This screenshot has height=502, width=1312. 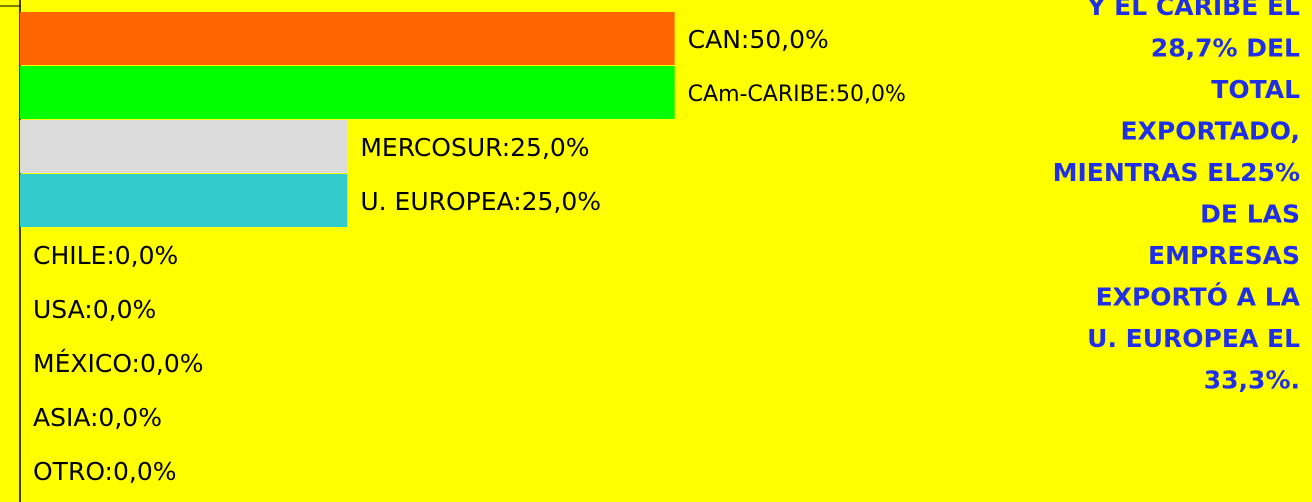 What do you see at coordinates (1176, 172) in the screenshot?
I see `annotation-line: MIENTRAS EL25%` at bounding box center [1176, 172].